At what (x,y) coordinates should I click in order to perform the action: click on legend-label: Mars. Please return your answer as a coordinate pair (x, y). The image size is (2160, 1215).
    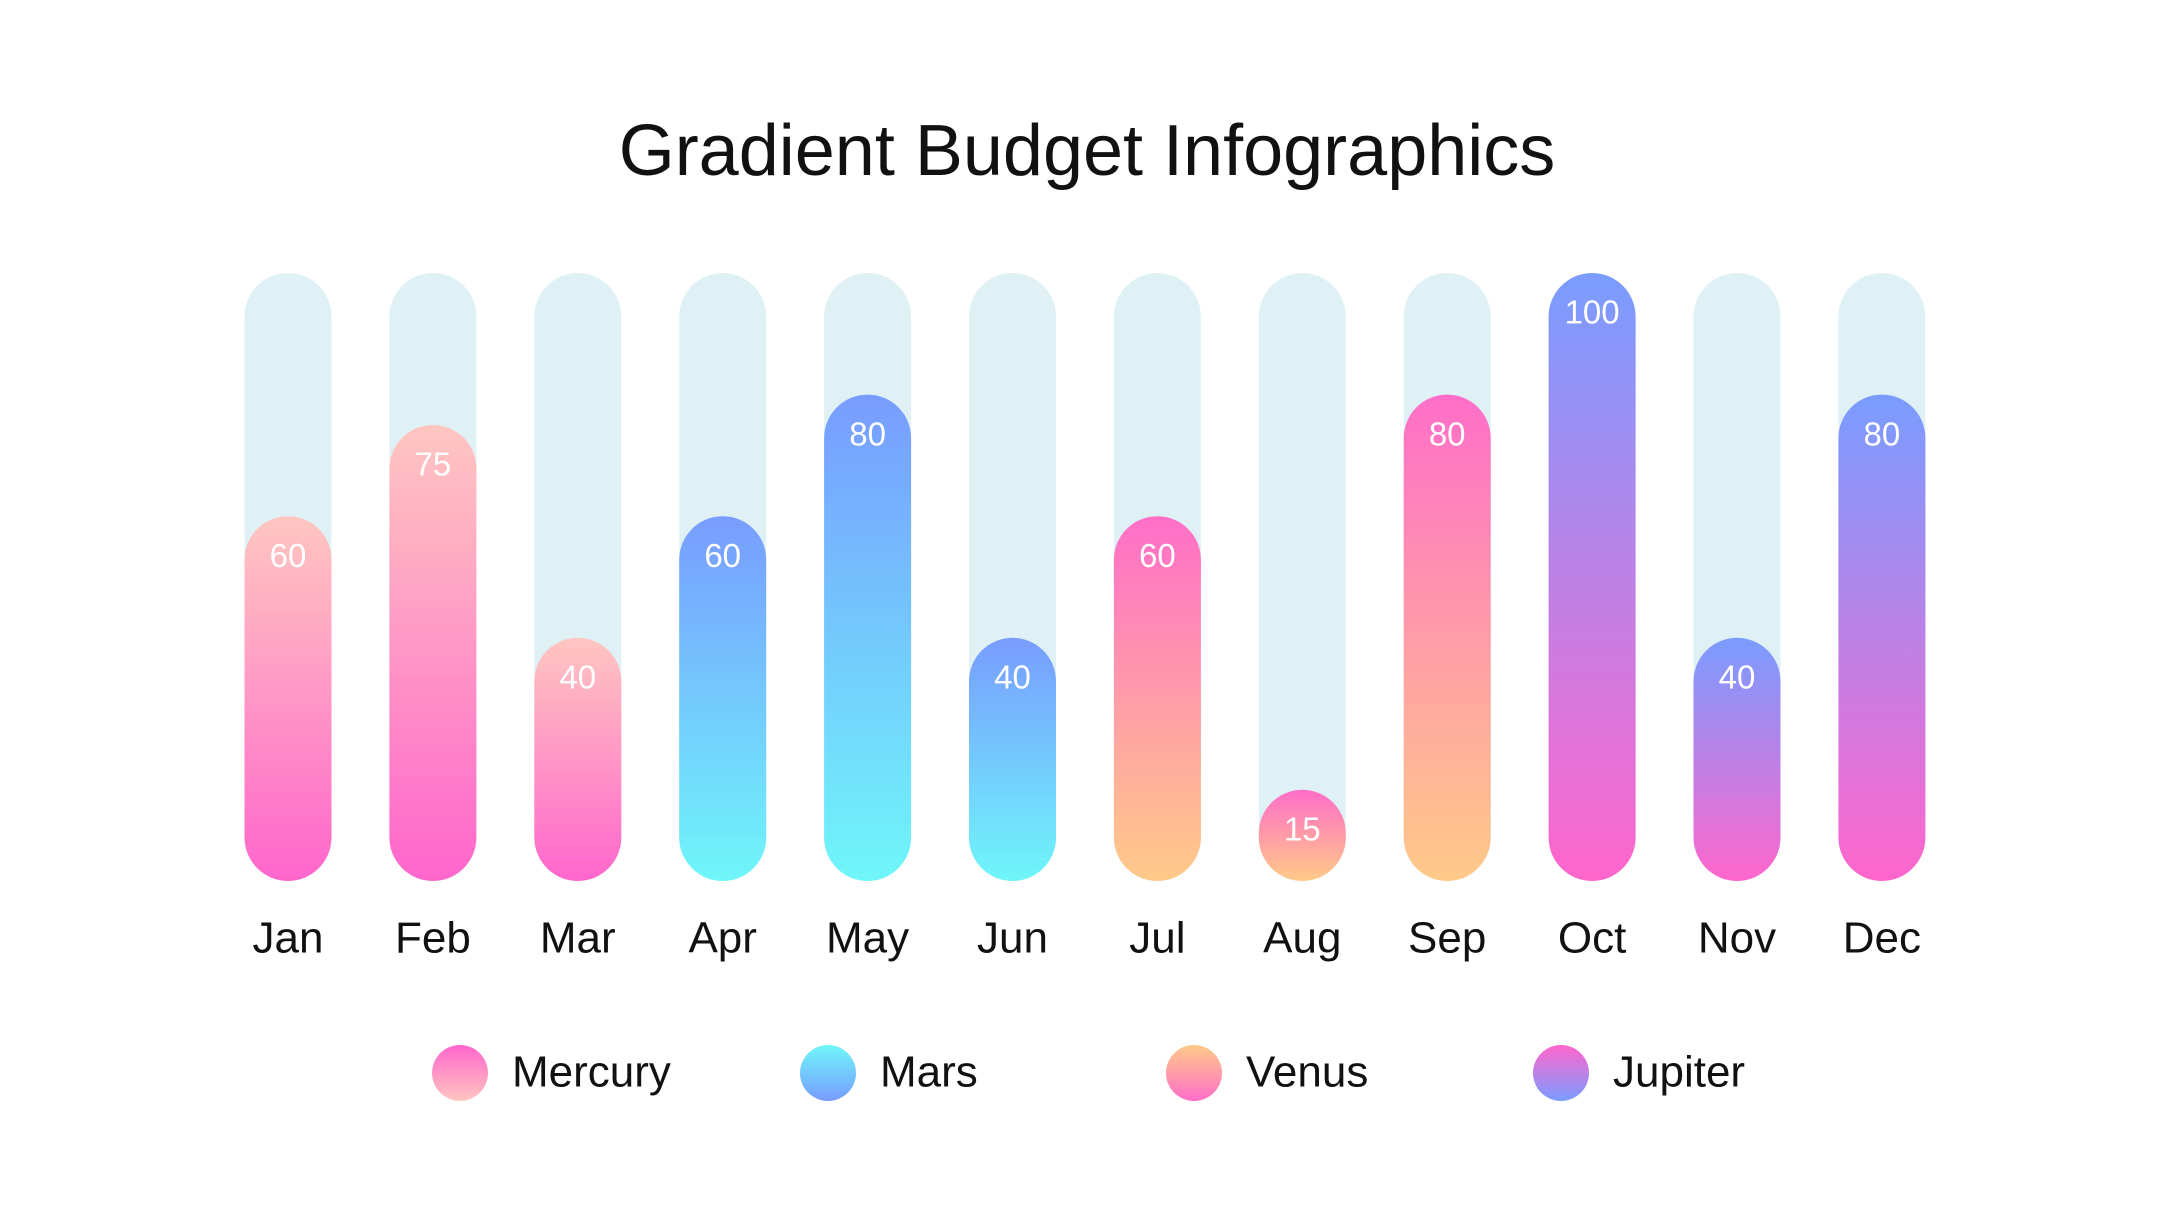
    Looking at the image, I should click on (929, 1072).